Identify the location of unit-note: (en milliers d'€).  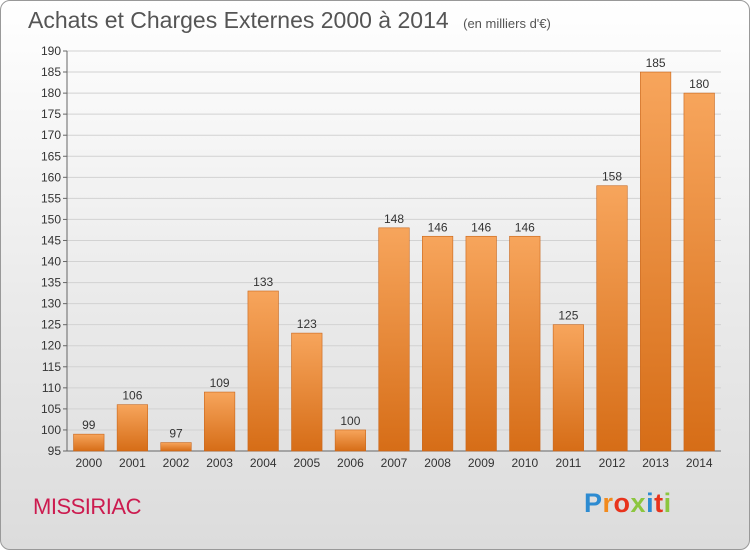
(507, 23).